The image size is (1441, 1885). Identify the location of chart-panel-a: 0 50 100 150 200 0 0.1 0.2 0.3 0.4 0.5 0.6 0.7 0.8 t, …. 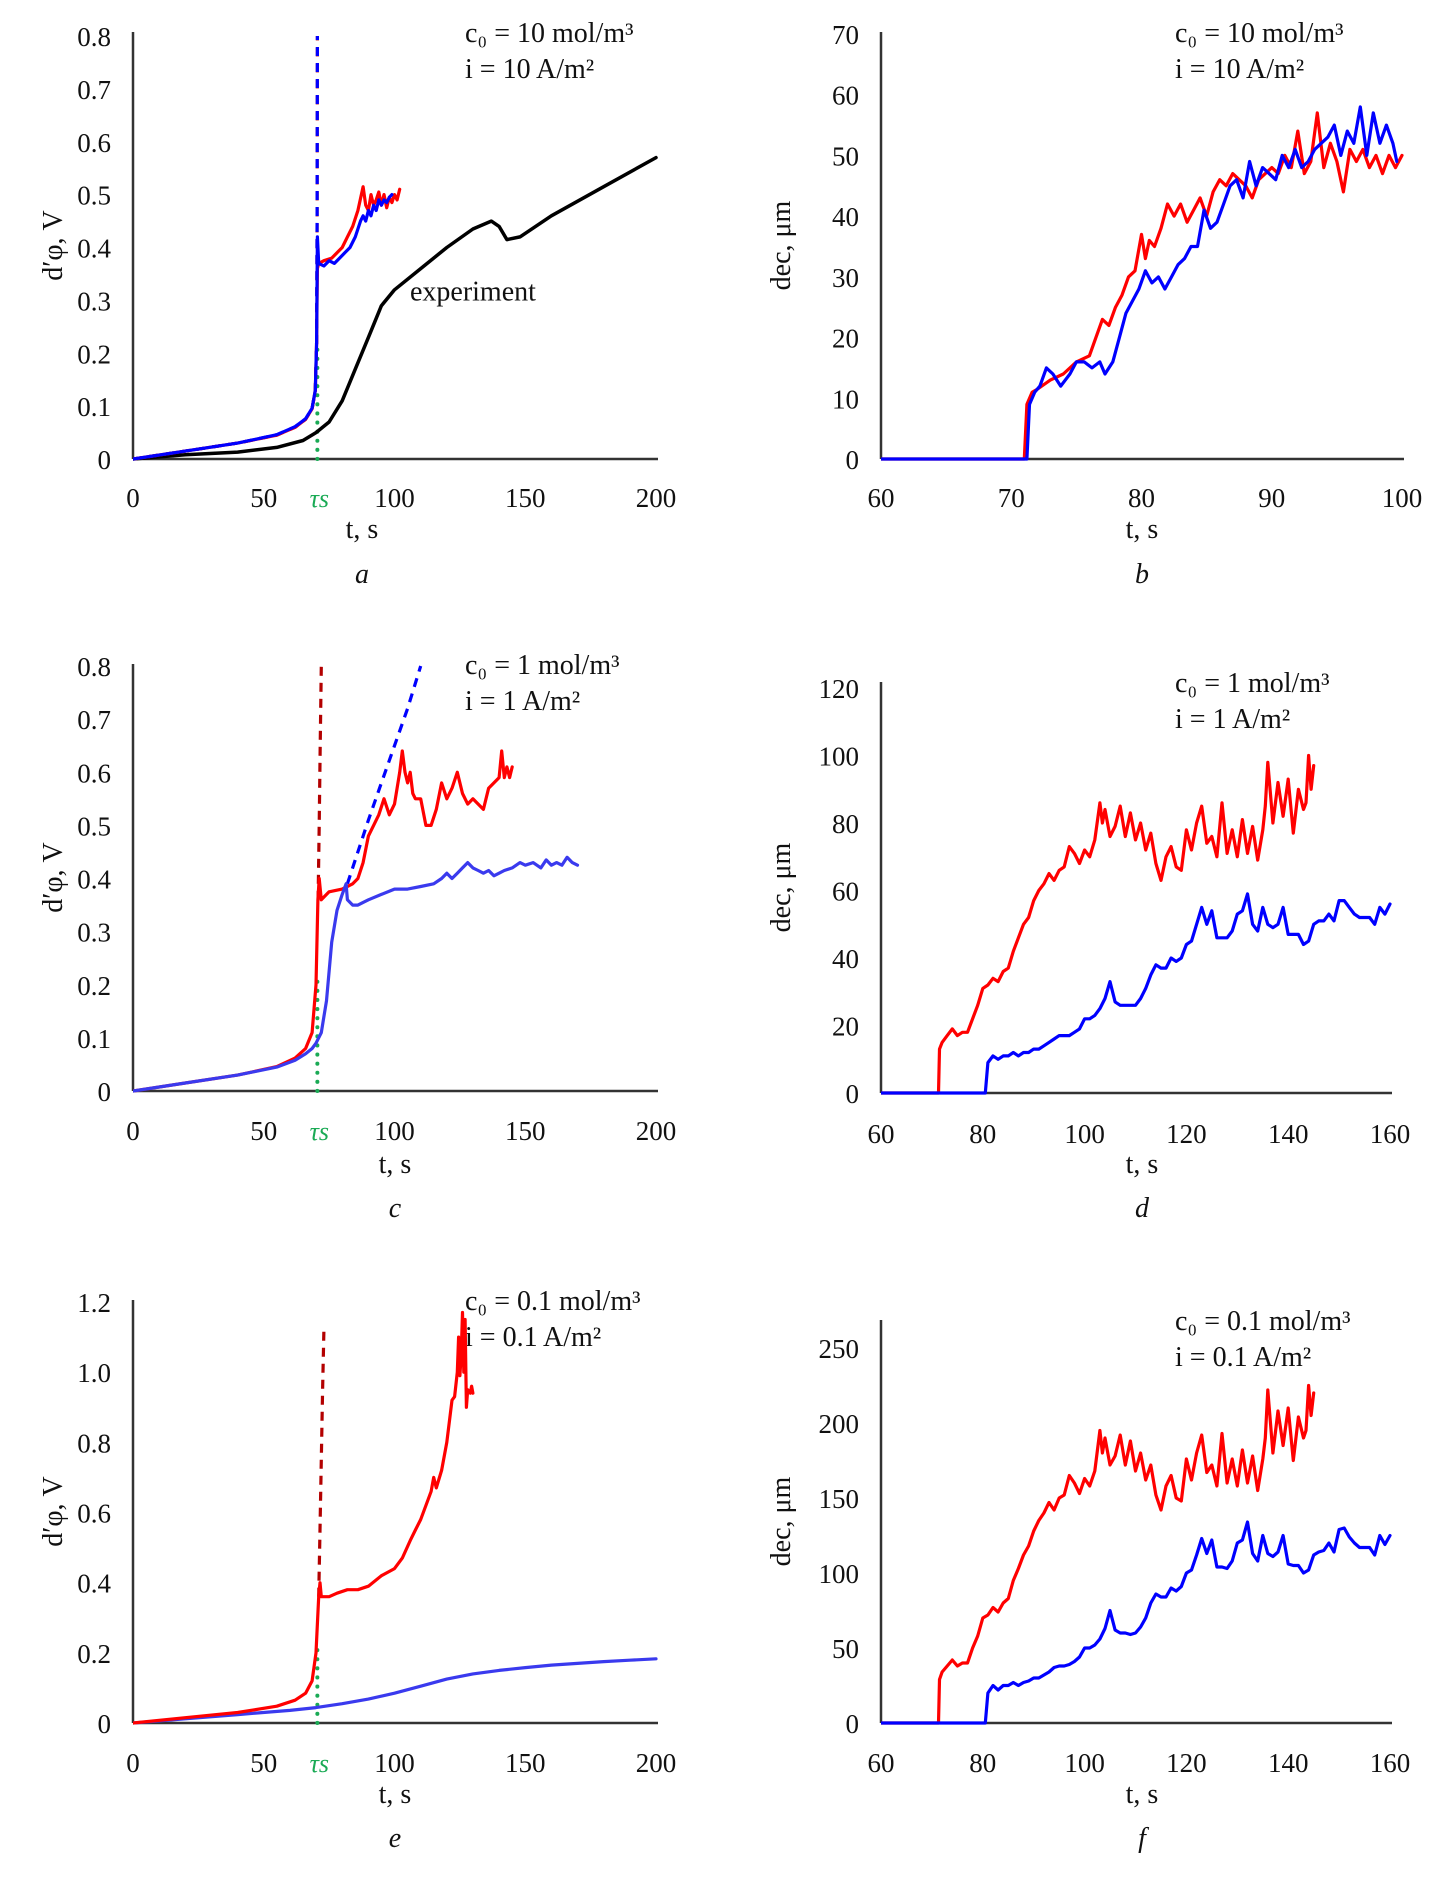
(357, 304).